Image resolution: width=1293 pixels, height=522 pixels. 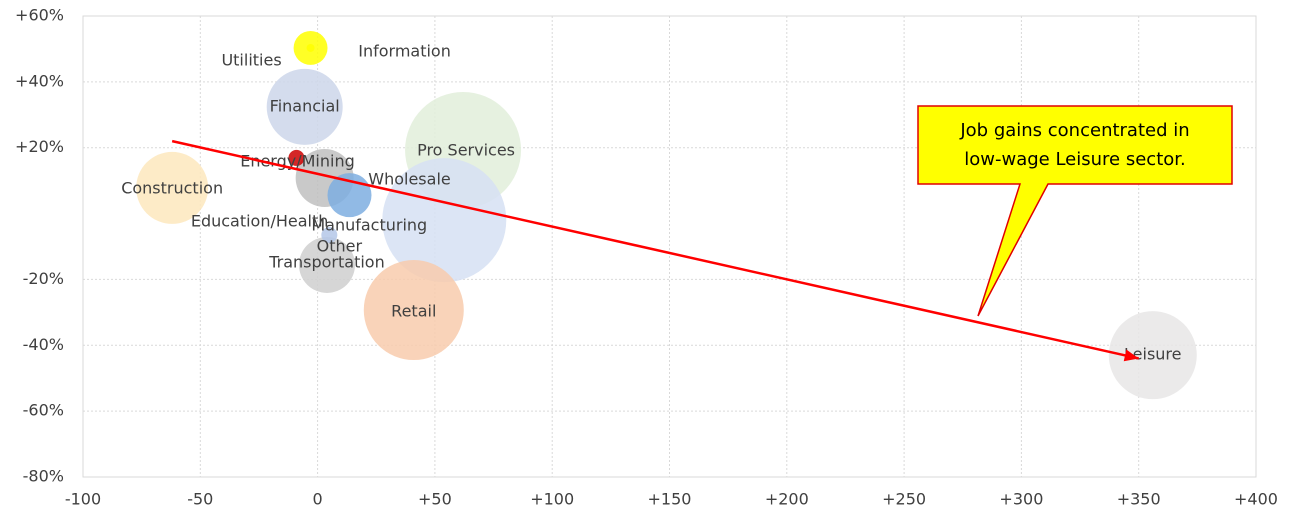 I want to click on bubble-label: Manufacturing, so click(x=369, y=225).